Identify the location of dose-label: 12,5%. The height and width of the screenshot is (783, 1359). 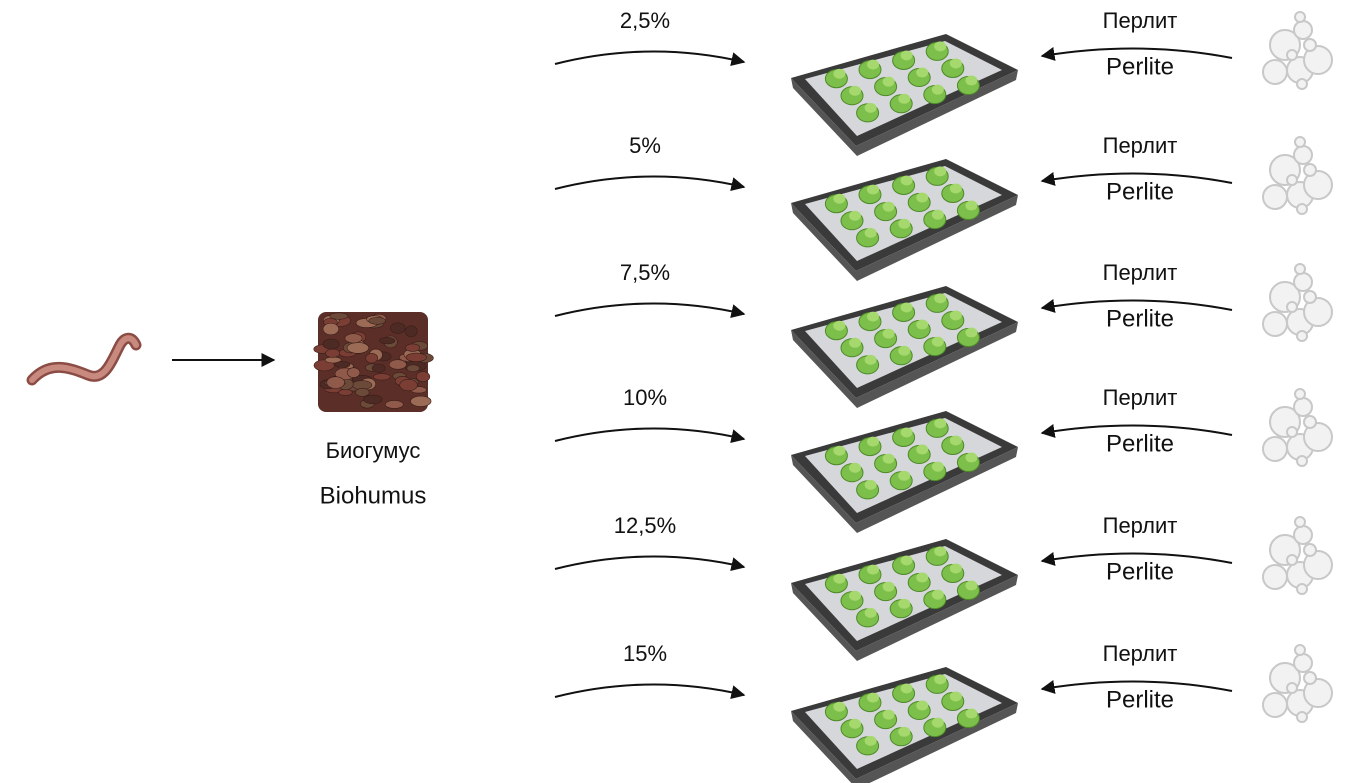
(645, 525).